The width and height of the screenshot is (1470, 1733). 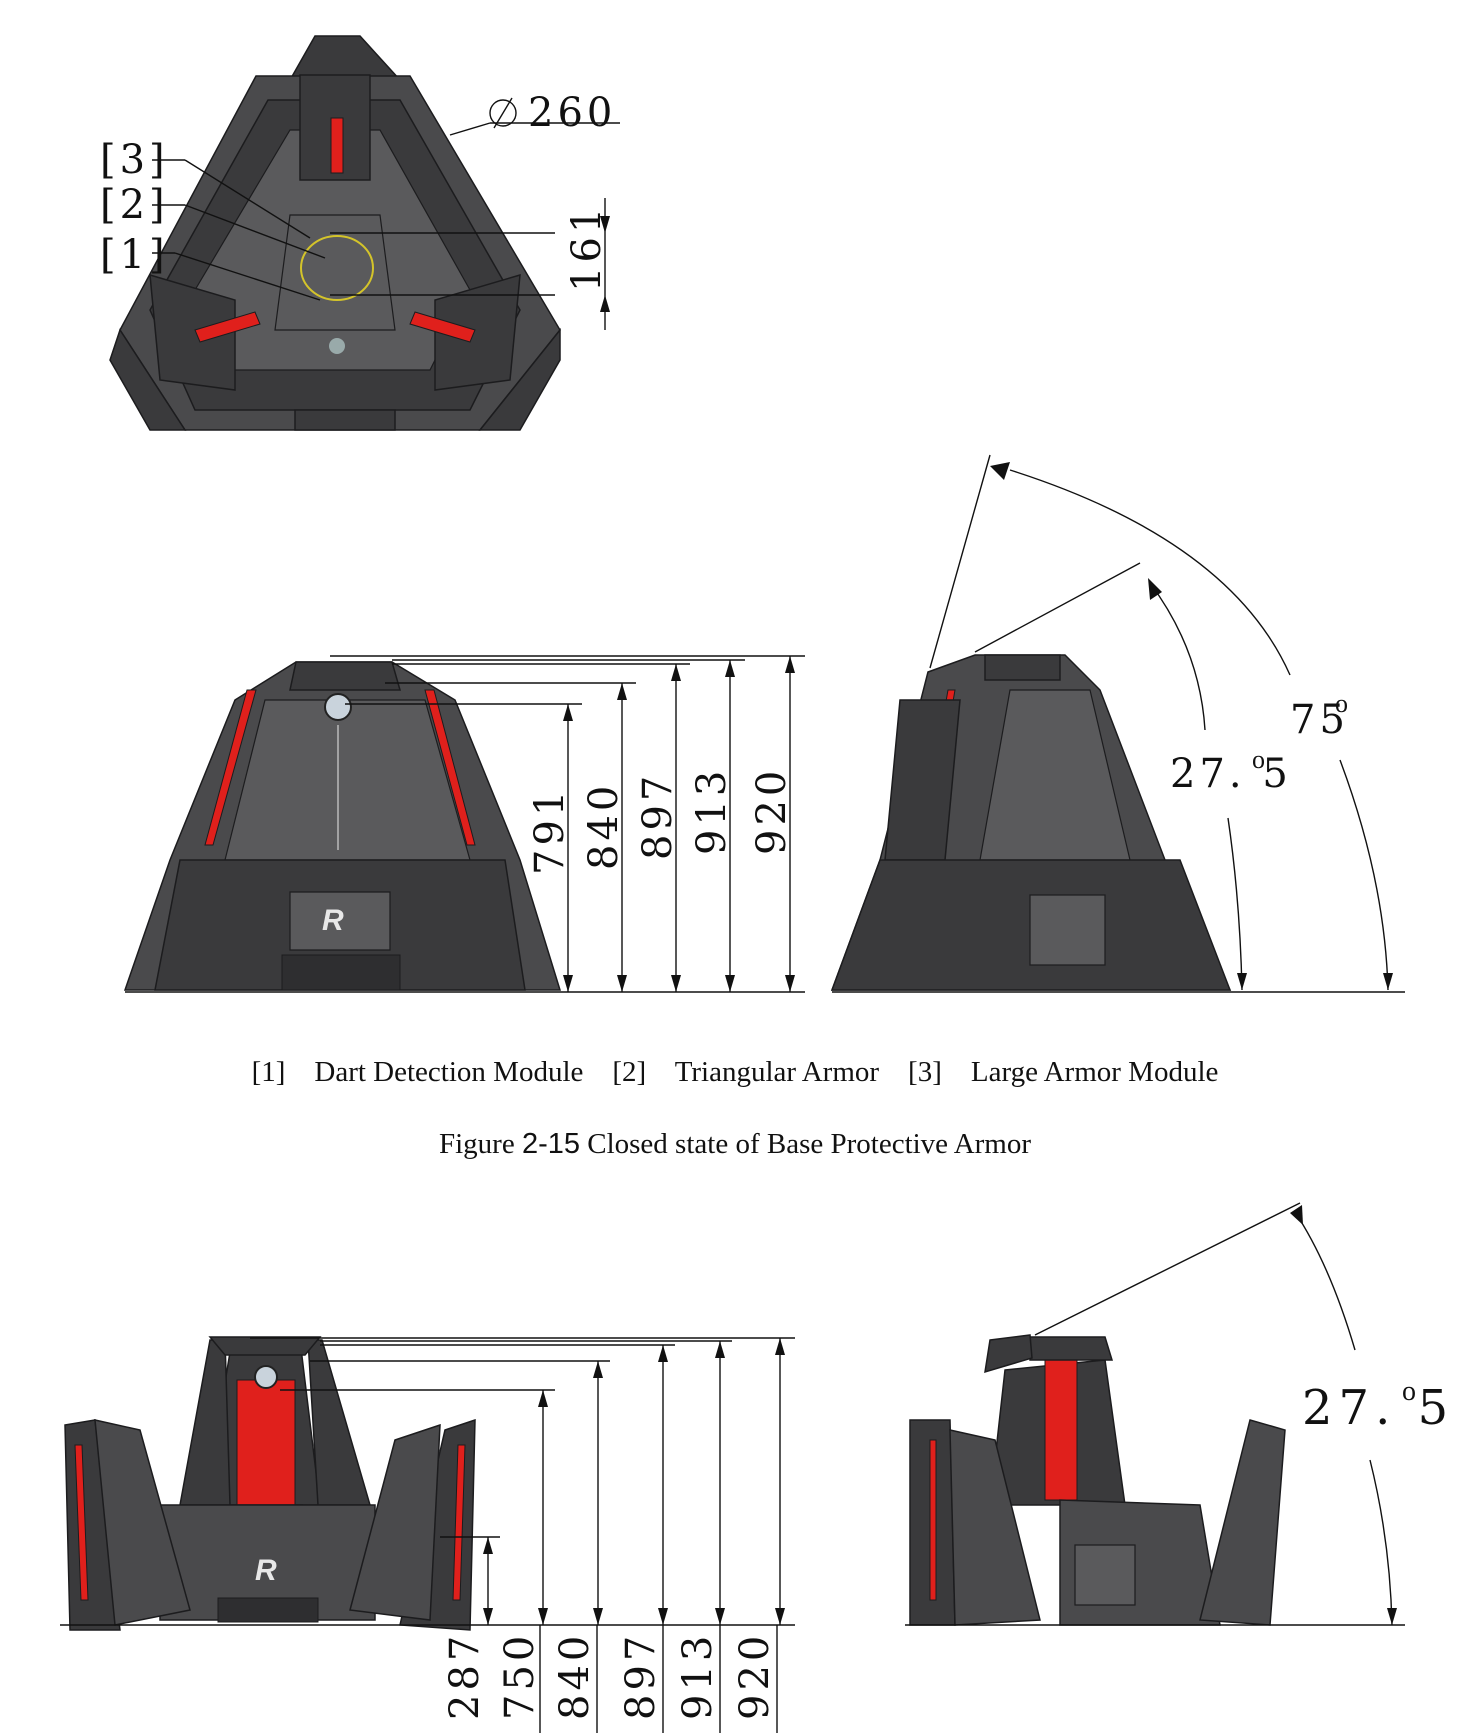 I want to click on open-side-drawing, so click(x=1097, y=1480).